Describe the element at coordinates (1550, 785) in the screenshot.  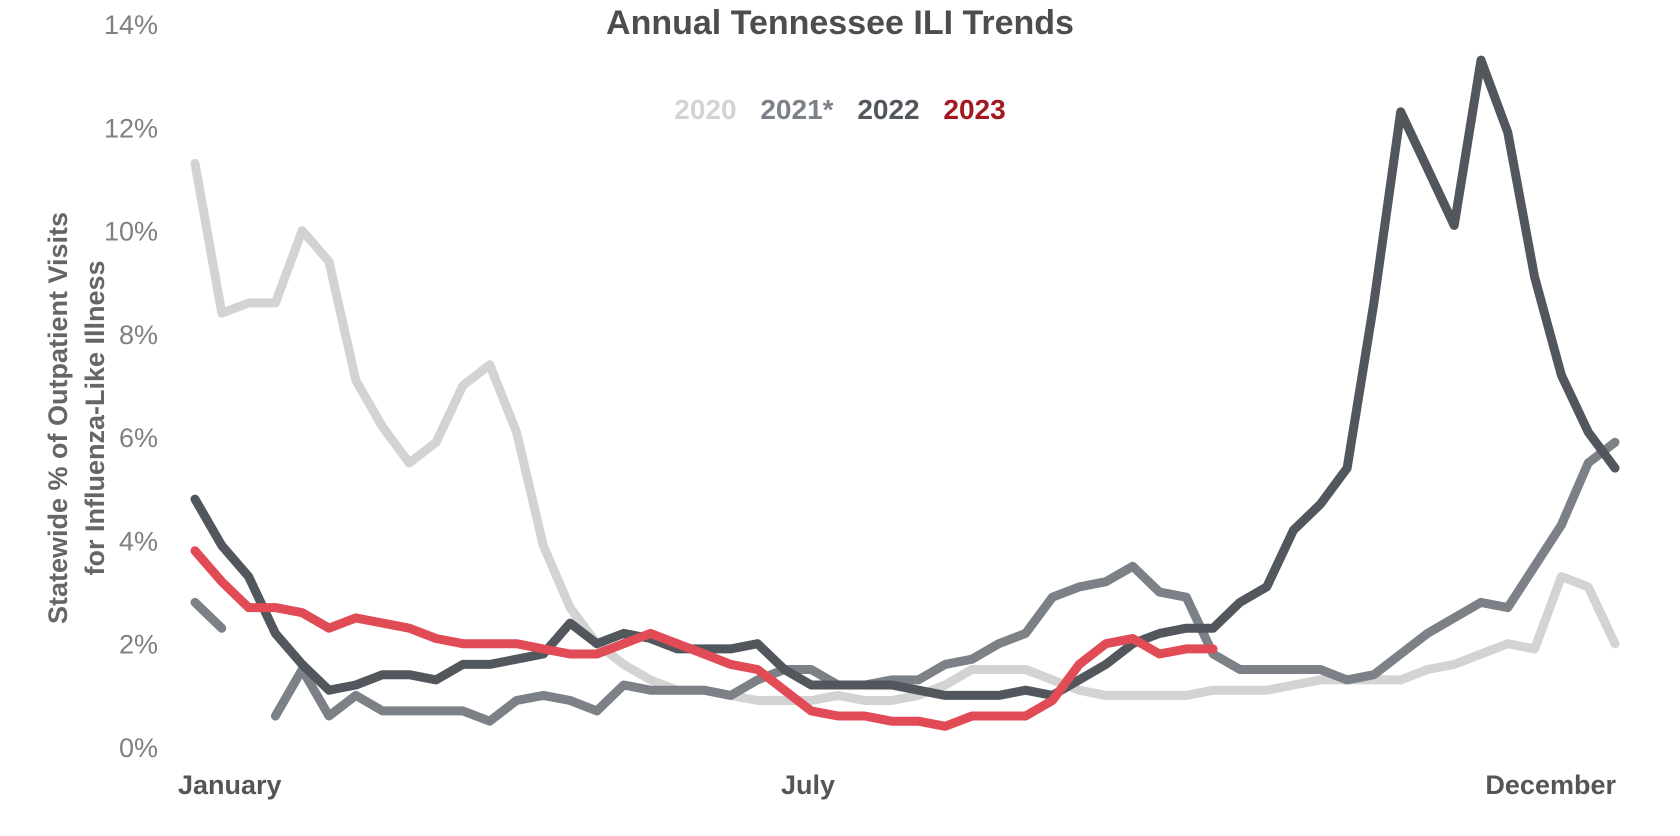
I see `x-tick-label: December` at that location.